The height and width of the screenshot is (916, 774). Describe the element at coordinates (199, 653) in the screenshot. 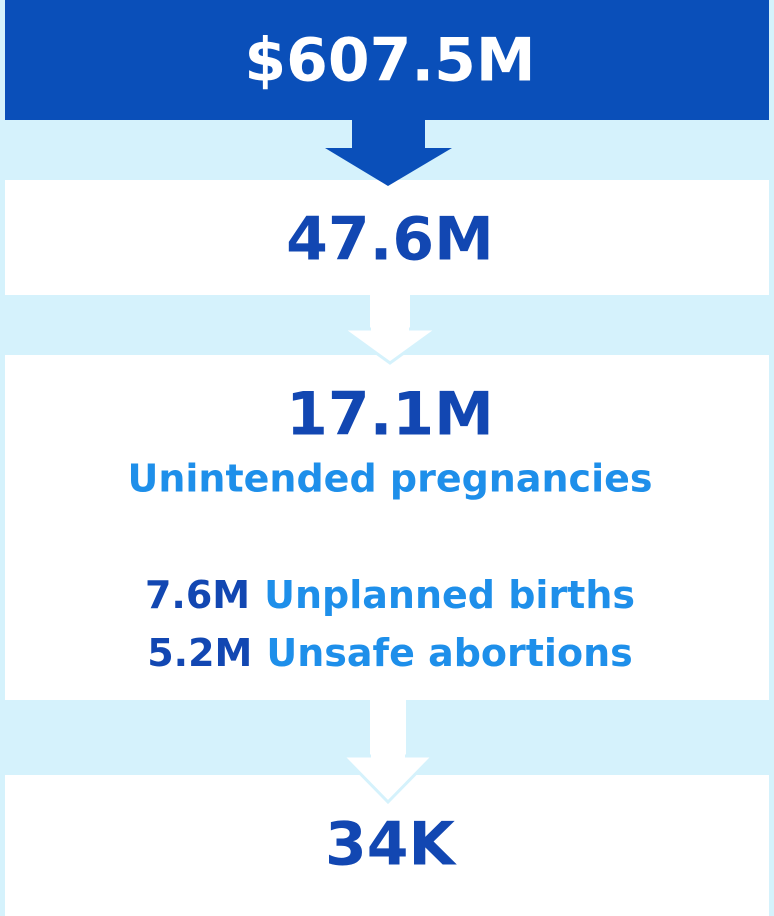

I see `item-value: 5.2M` at that location.